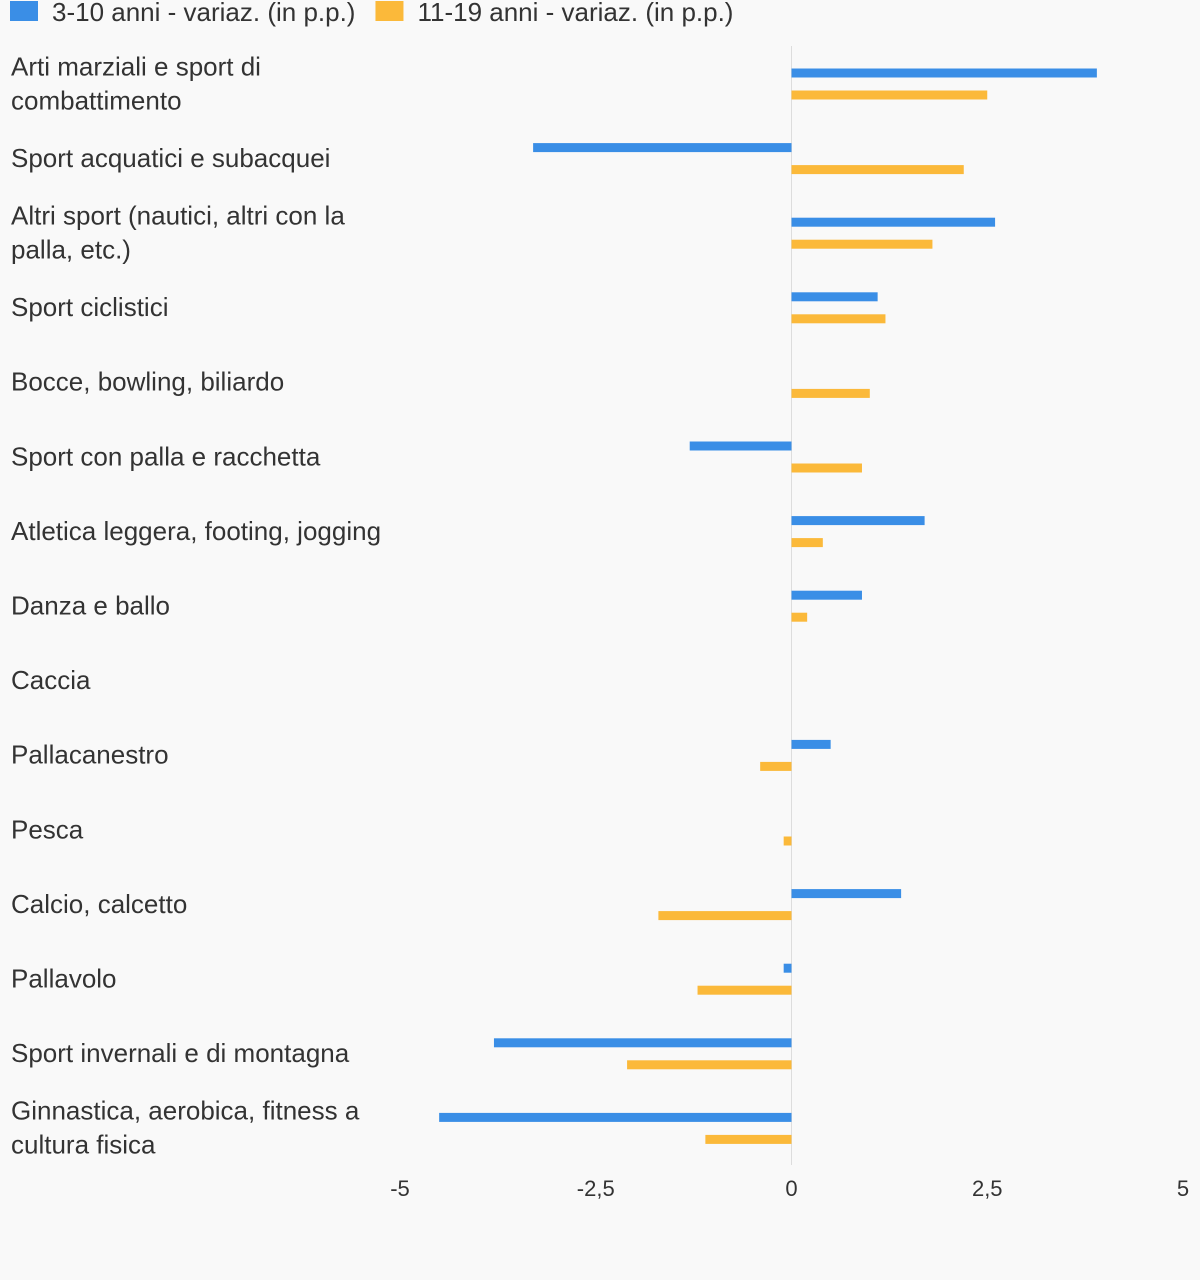 This screenshot has width=1200, height=1280. What do you see at coordinates (47, 829) in the screenshot?
I see `category-label: Pesca` at bounding box center [47, 829].